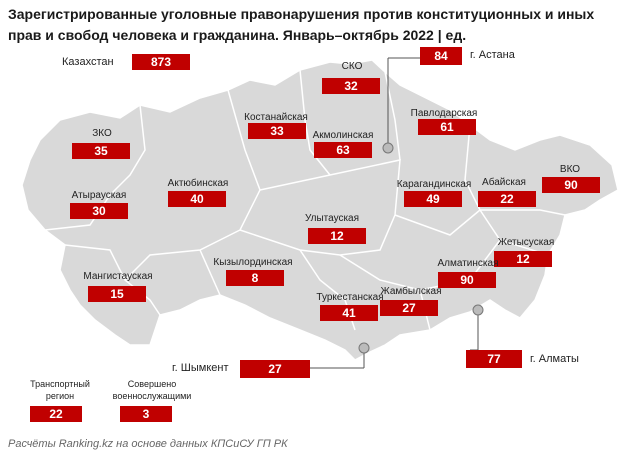 Image resolution: width=642 pixels, height=460 pixels. What do you see at coordinates (101, 151) in the screenshot?
I see `zko-value: 35` at bounding box center [101, 151].